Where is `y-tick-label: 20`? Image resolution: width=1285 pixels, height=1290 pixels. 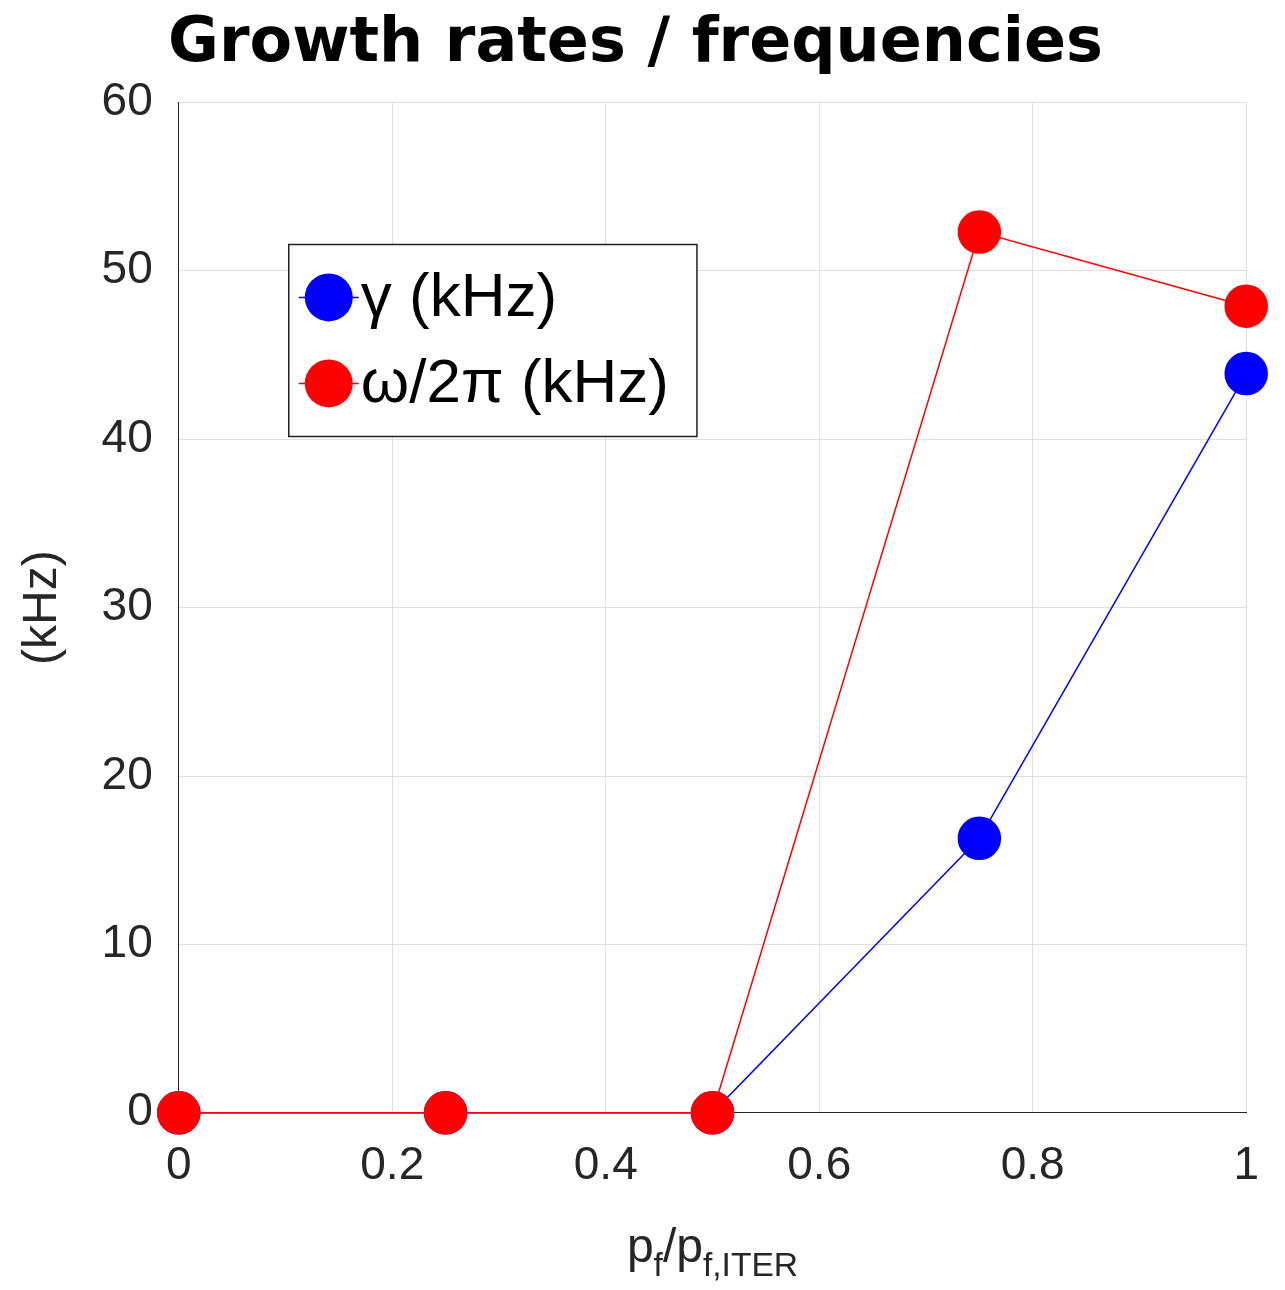 y-tick-label: 20 is located at coordinates (127, 772).